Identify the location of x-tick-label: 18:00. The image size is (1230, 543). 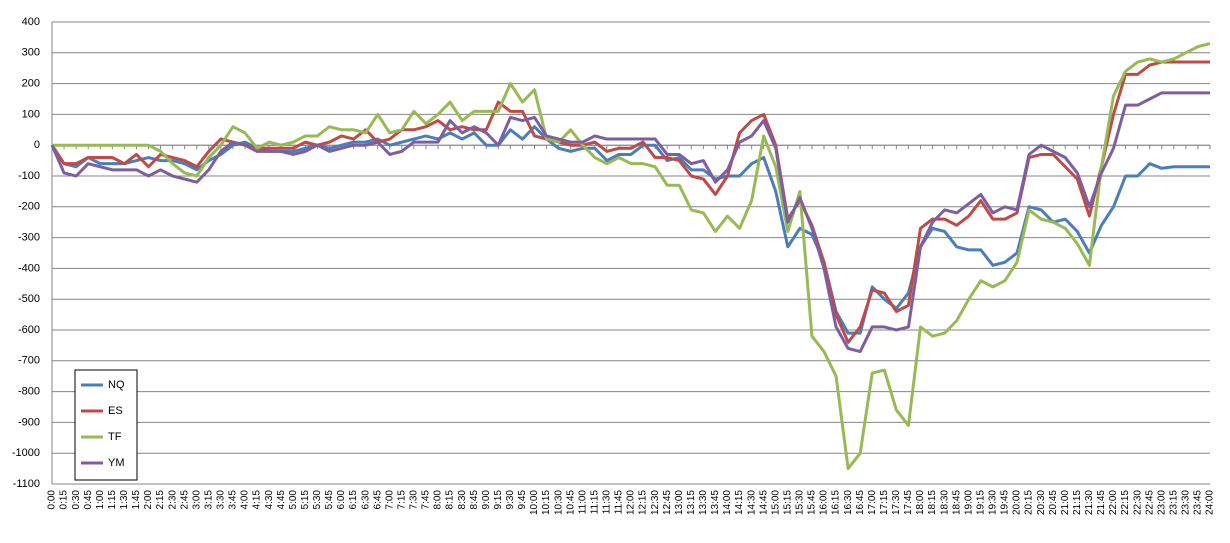
(920, 502).